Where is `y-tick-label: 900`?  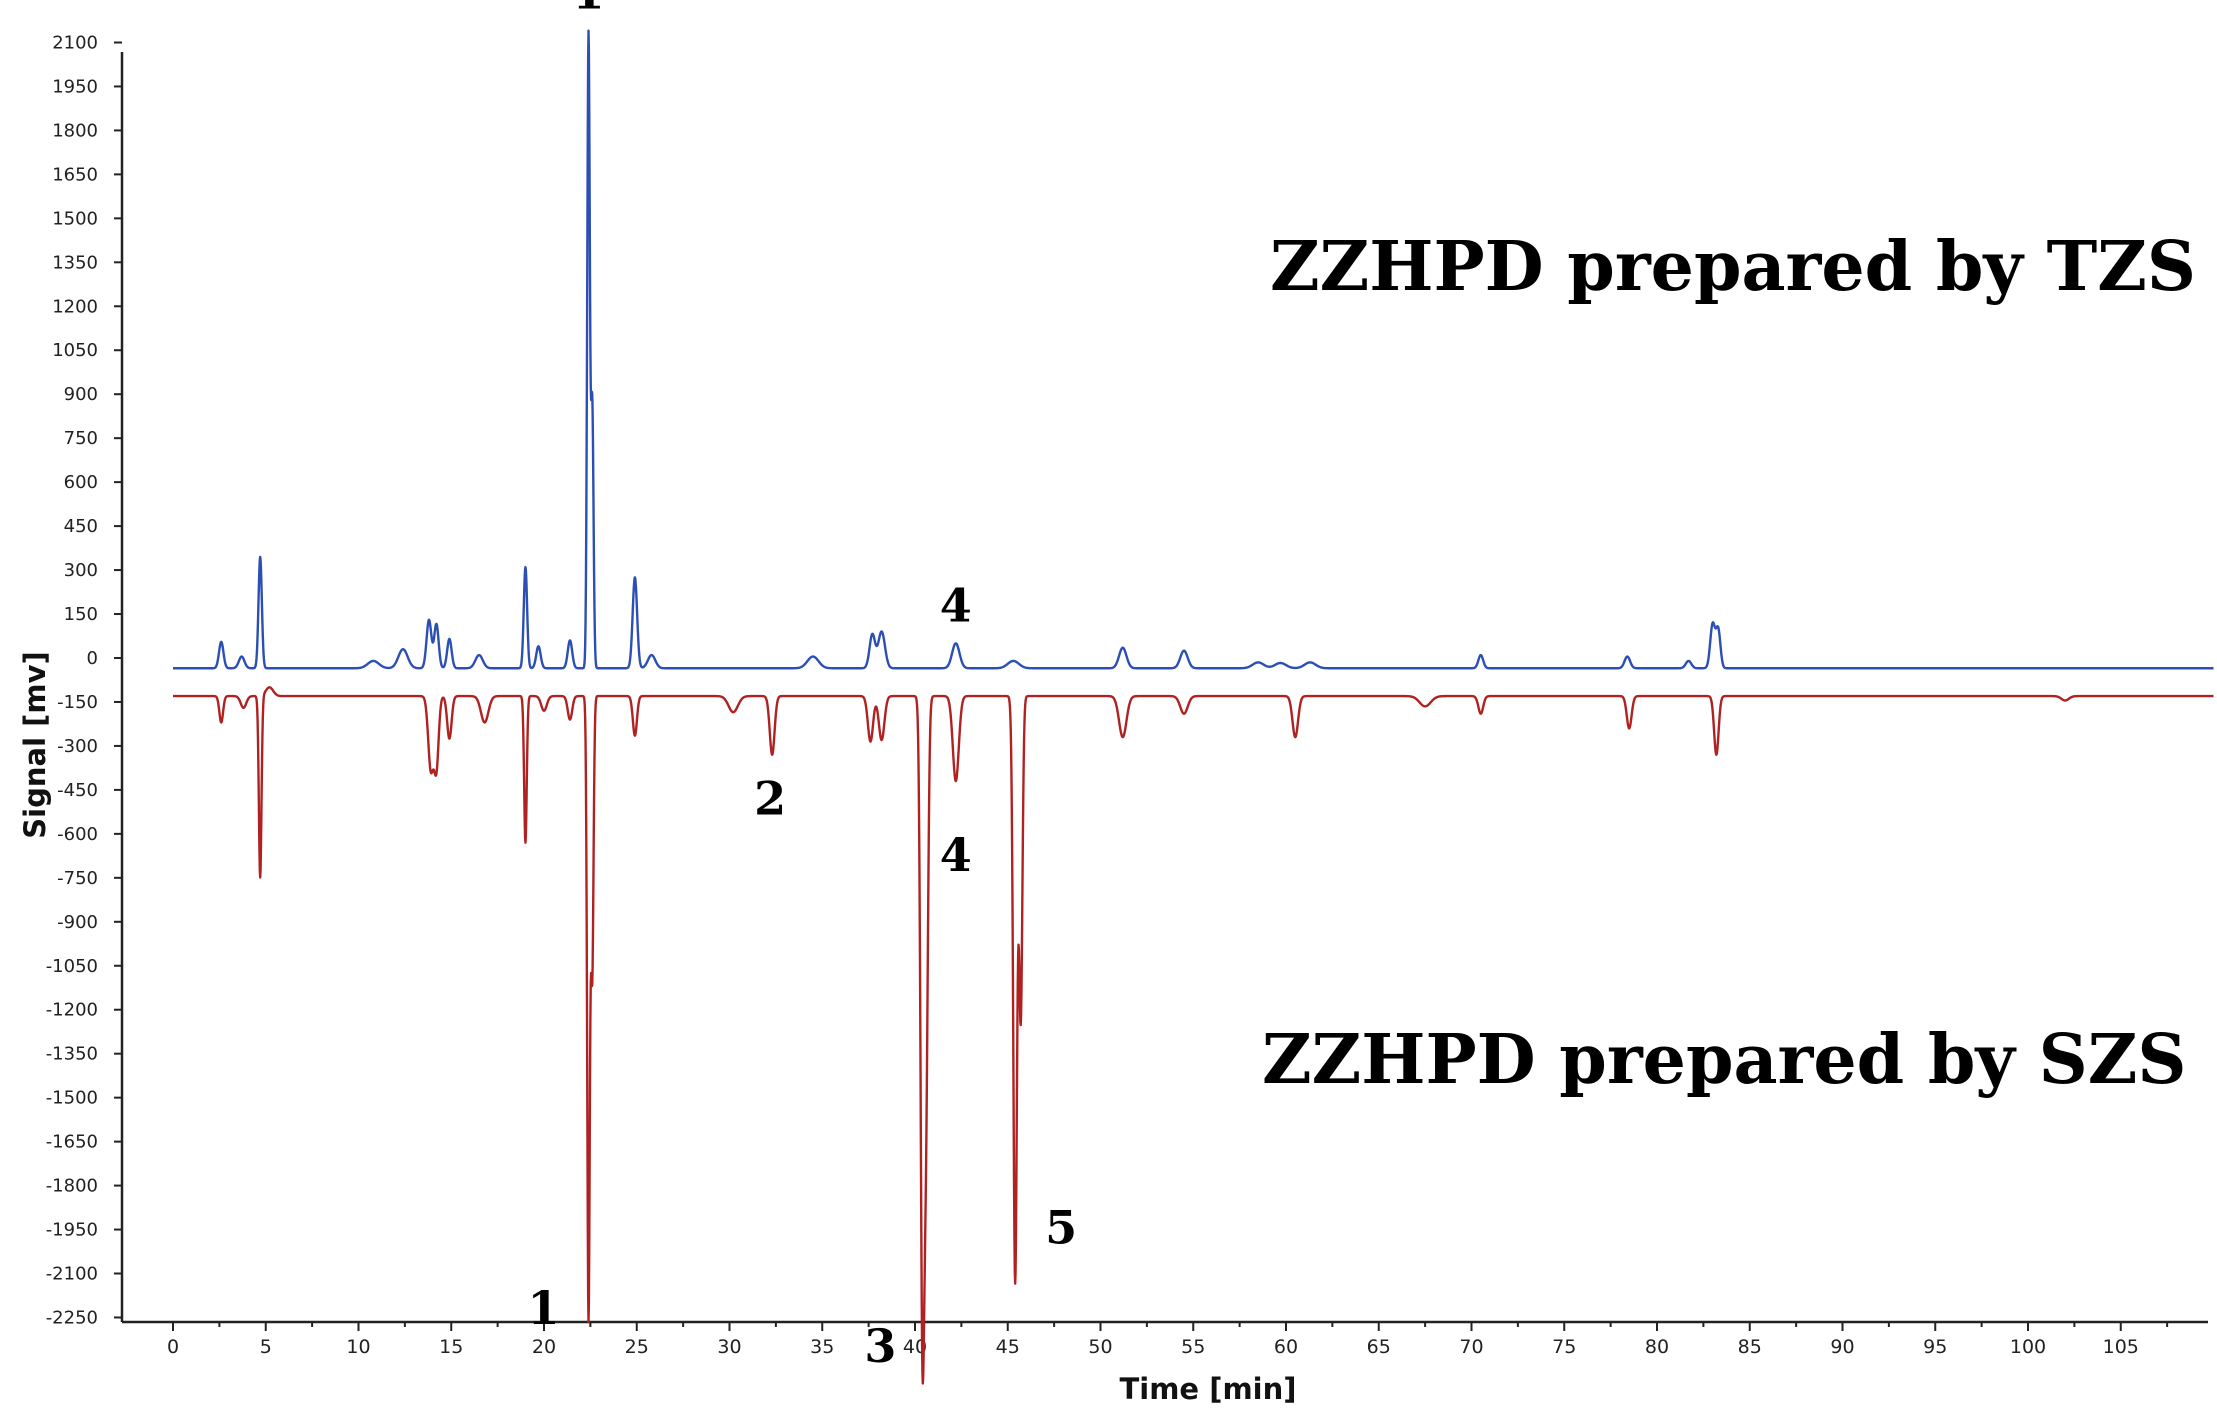
y-tick-label: 900 is located at coordinates (81, 394).